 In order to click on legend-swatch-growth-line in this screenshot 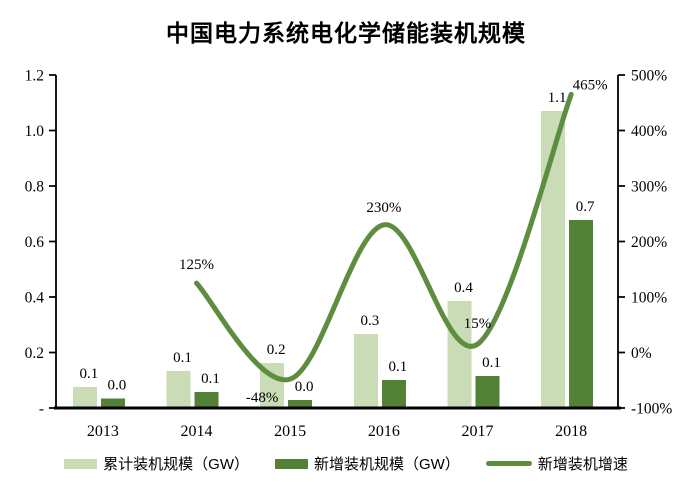, I will do `click(508, 463)`.